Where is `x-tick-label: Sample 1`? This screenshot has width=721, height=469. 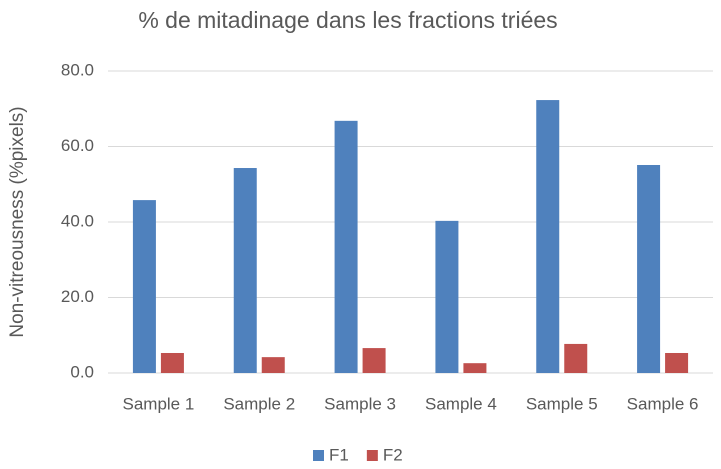 x-tick-label: Sample 1 is located at coordinates (159, 403).